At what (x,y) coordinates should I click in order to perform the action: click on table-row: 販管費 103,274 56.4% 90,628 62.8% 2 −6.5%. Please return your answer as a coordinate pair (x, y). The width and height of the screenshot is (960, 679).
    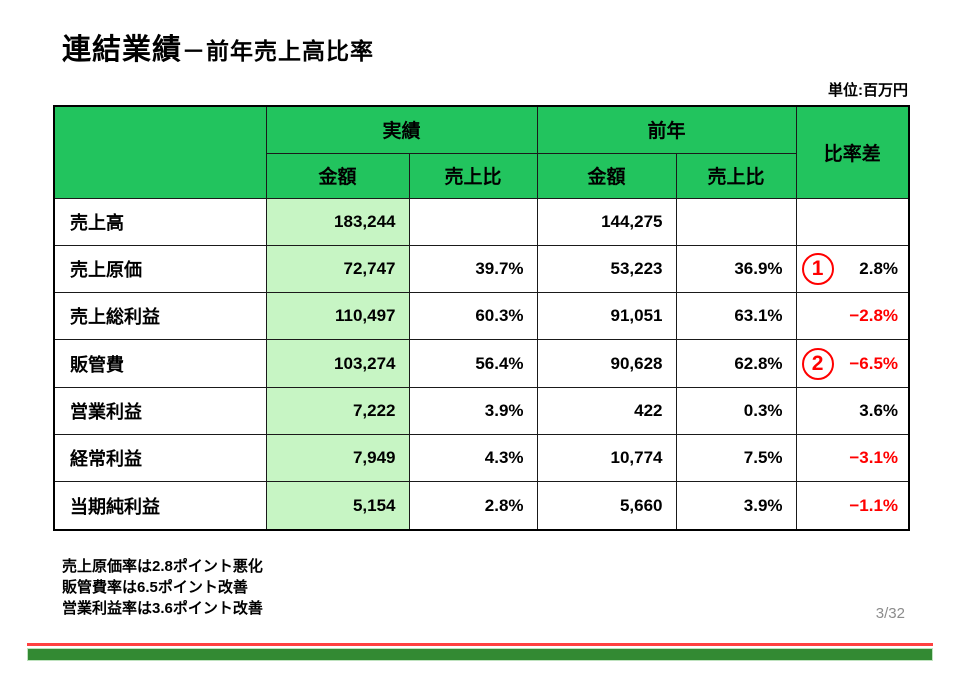
    Looking at the image, I should click on (481, 363).